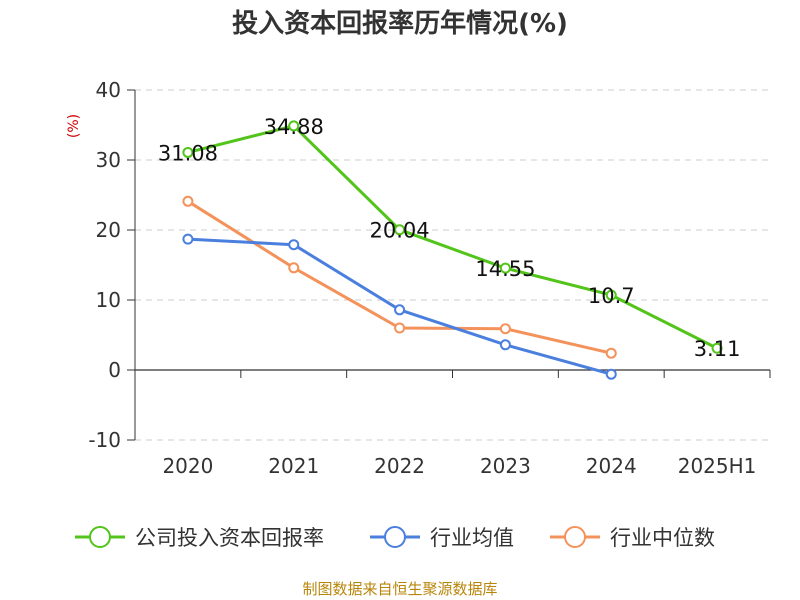 This screenshot has height=600, width=800. I want to click on chart-title: 投入资本回报率历年情况(%), so click(400, 23).